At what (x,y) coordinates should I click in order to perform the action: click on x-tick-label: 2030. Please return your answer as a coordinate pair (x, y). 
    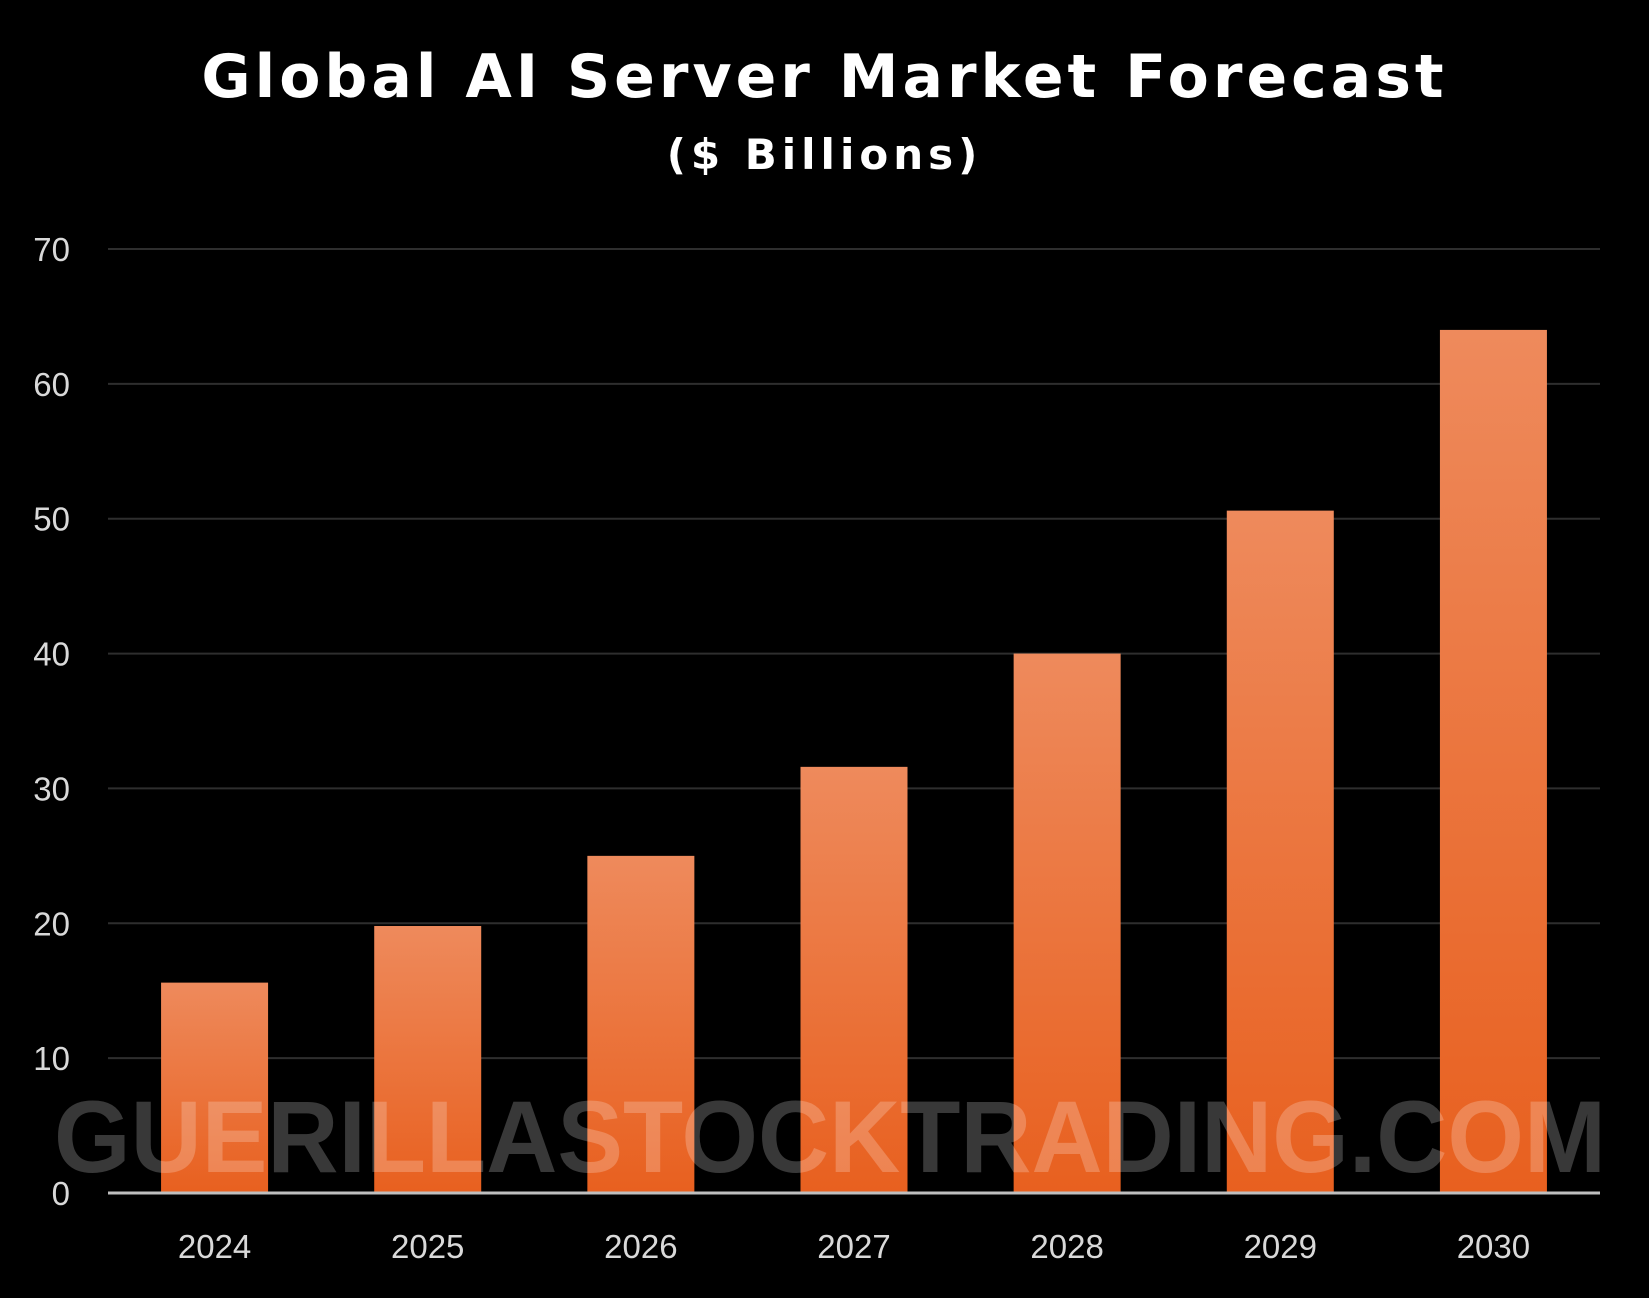
    Looking at the image, I should click on (1493, 1246).